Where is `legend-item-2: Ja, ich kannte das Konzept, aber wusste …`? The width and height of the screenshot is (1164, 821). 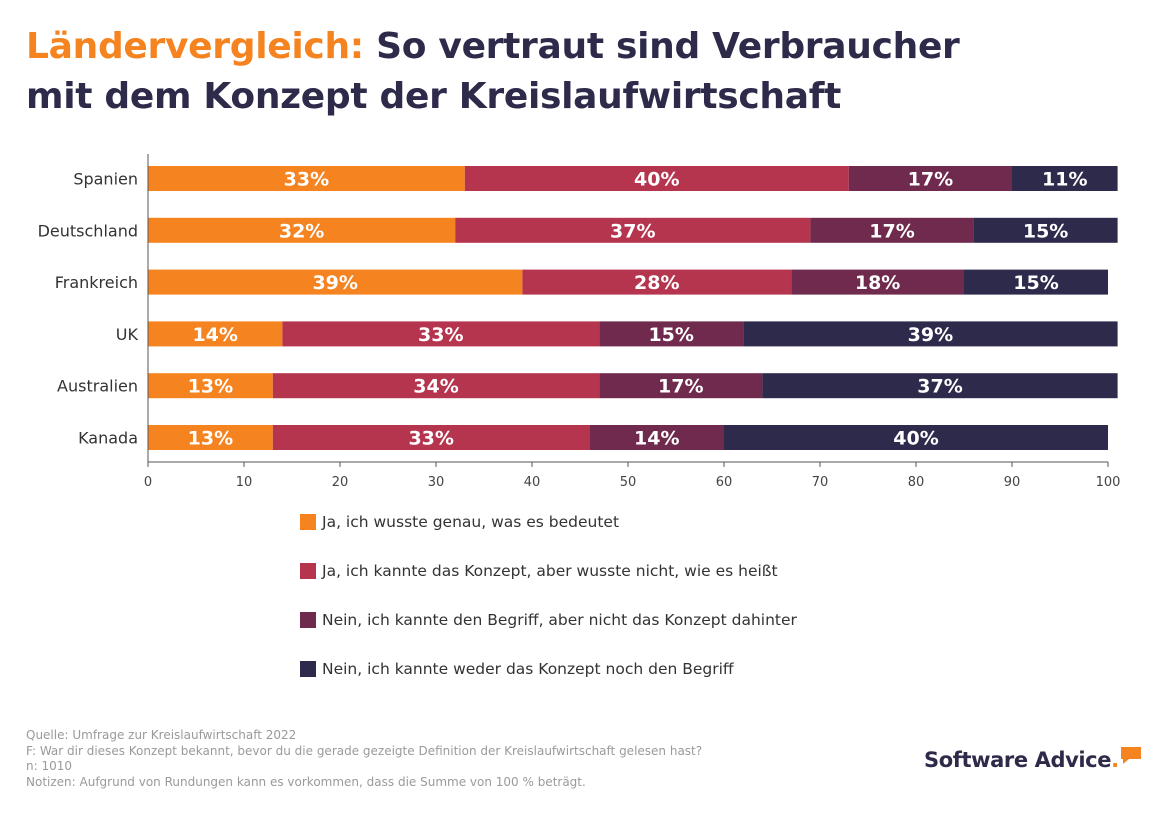 legend-item-2: Ja, ich kannte das Konzept, aber wusste … is located at coordinates (548, 571).